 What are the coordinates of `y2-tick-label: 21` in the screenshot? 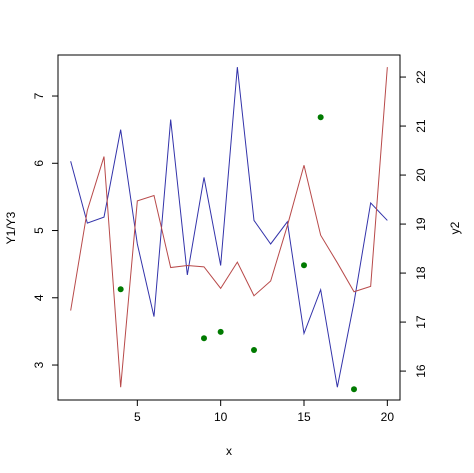 It's located at (421, 126).